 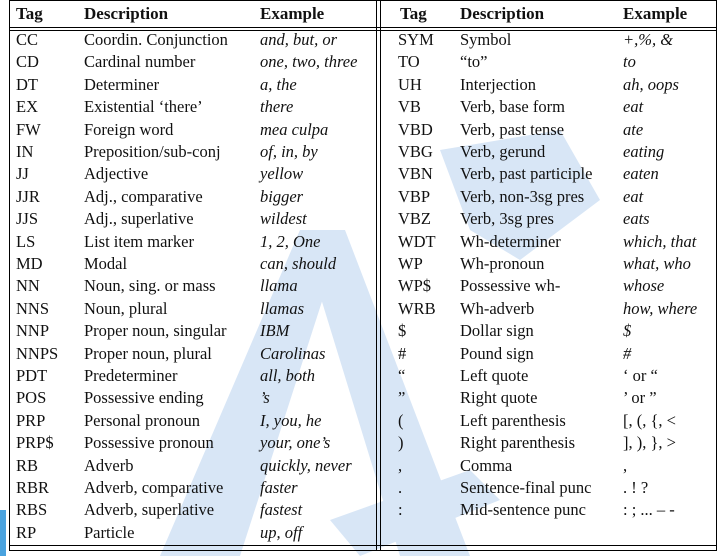 I want to click on left-row-tag: JJS, so click(x=27, y=219).